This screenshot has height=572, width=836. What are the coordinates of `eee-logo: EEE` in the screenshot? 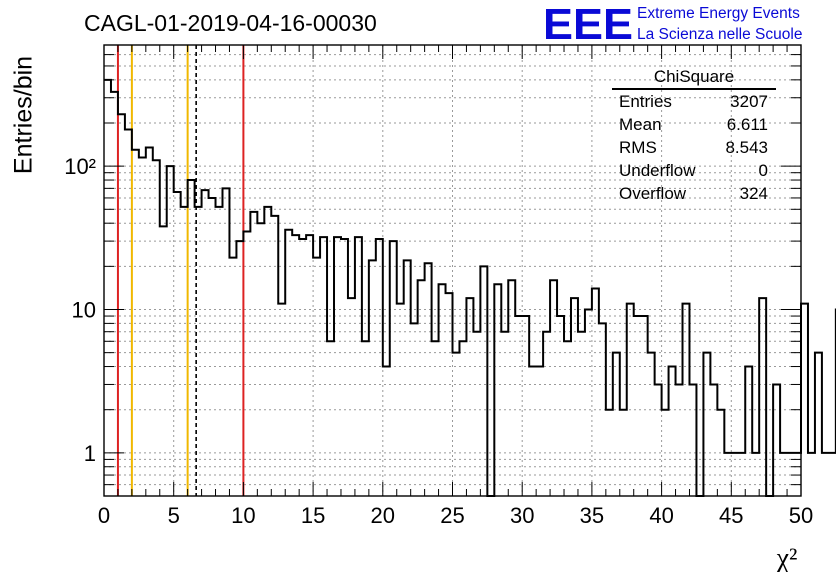 It's located at (588, 23).